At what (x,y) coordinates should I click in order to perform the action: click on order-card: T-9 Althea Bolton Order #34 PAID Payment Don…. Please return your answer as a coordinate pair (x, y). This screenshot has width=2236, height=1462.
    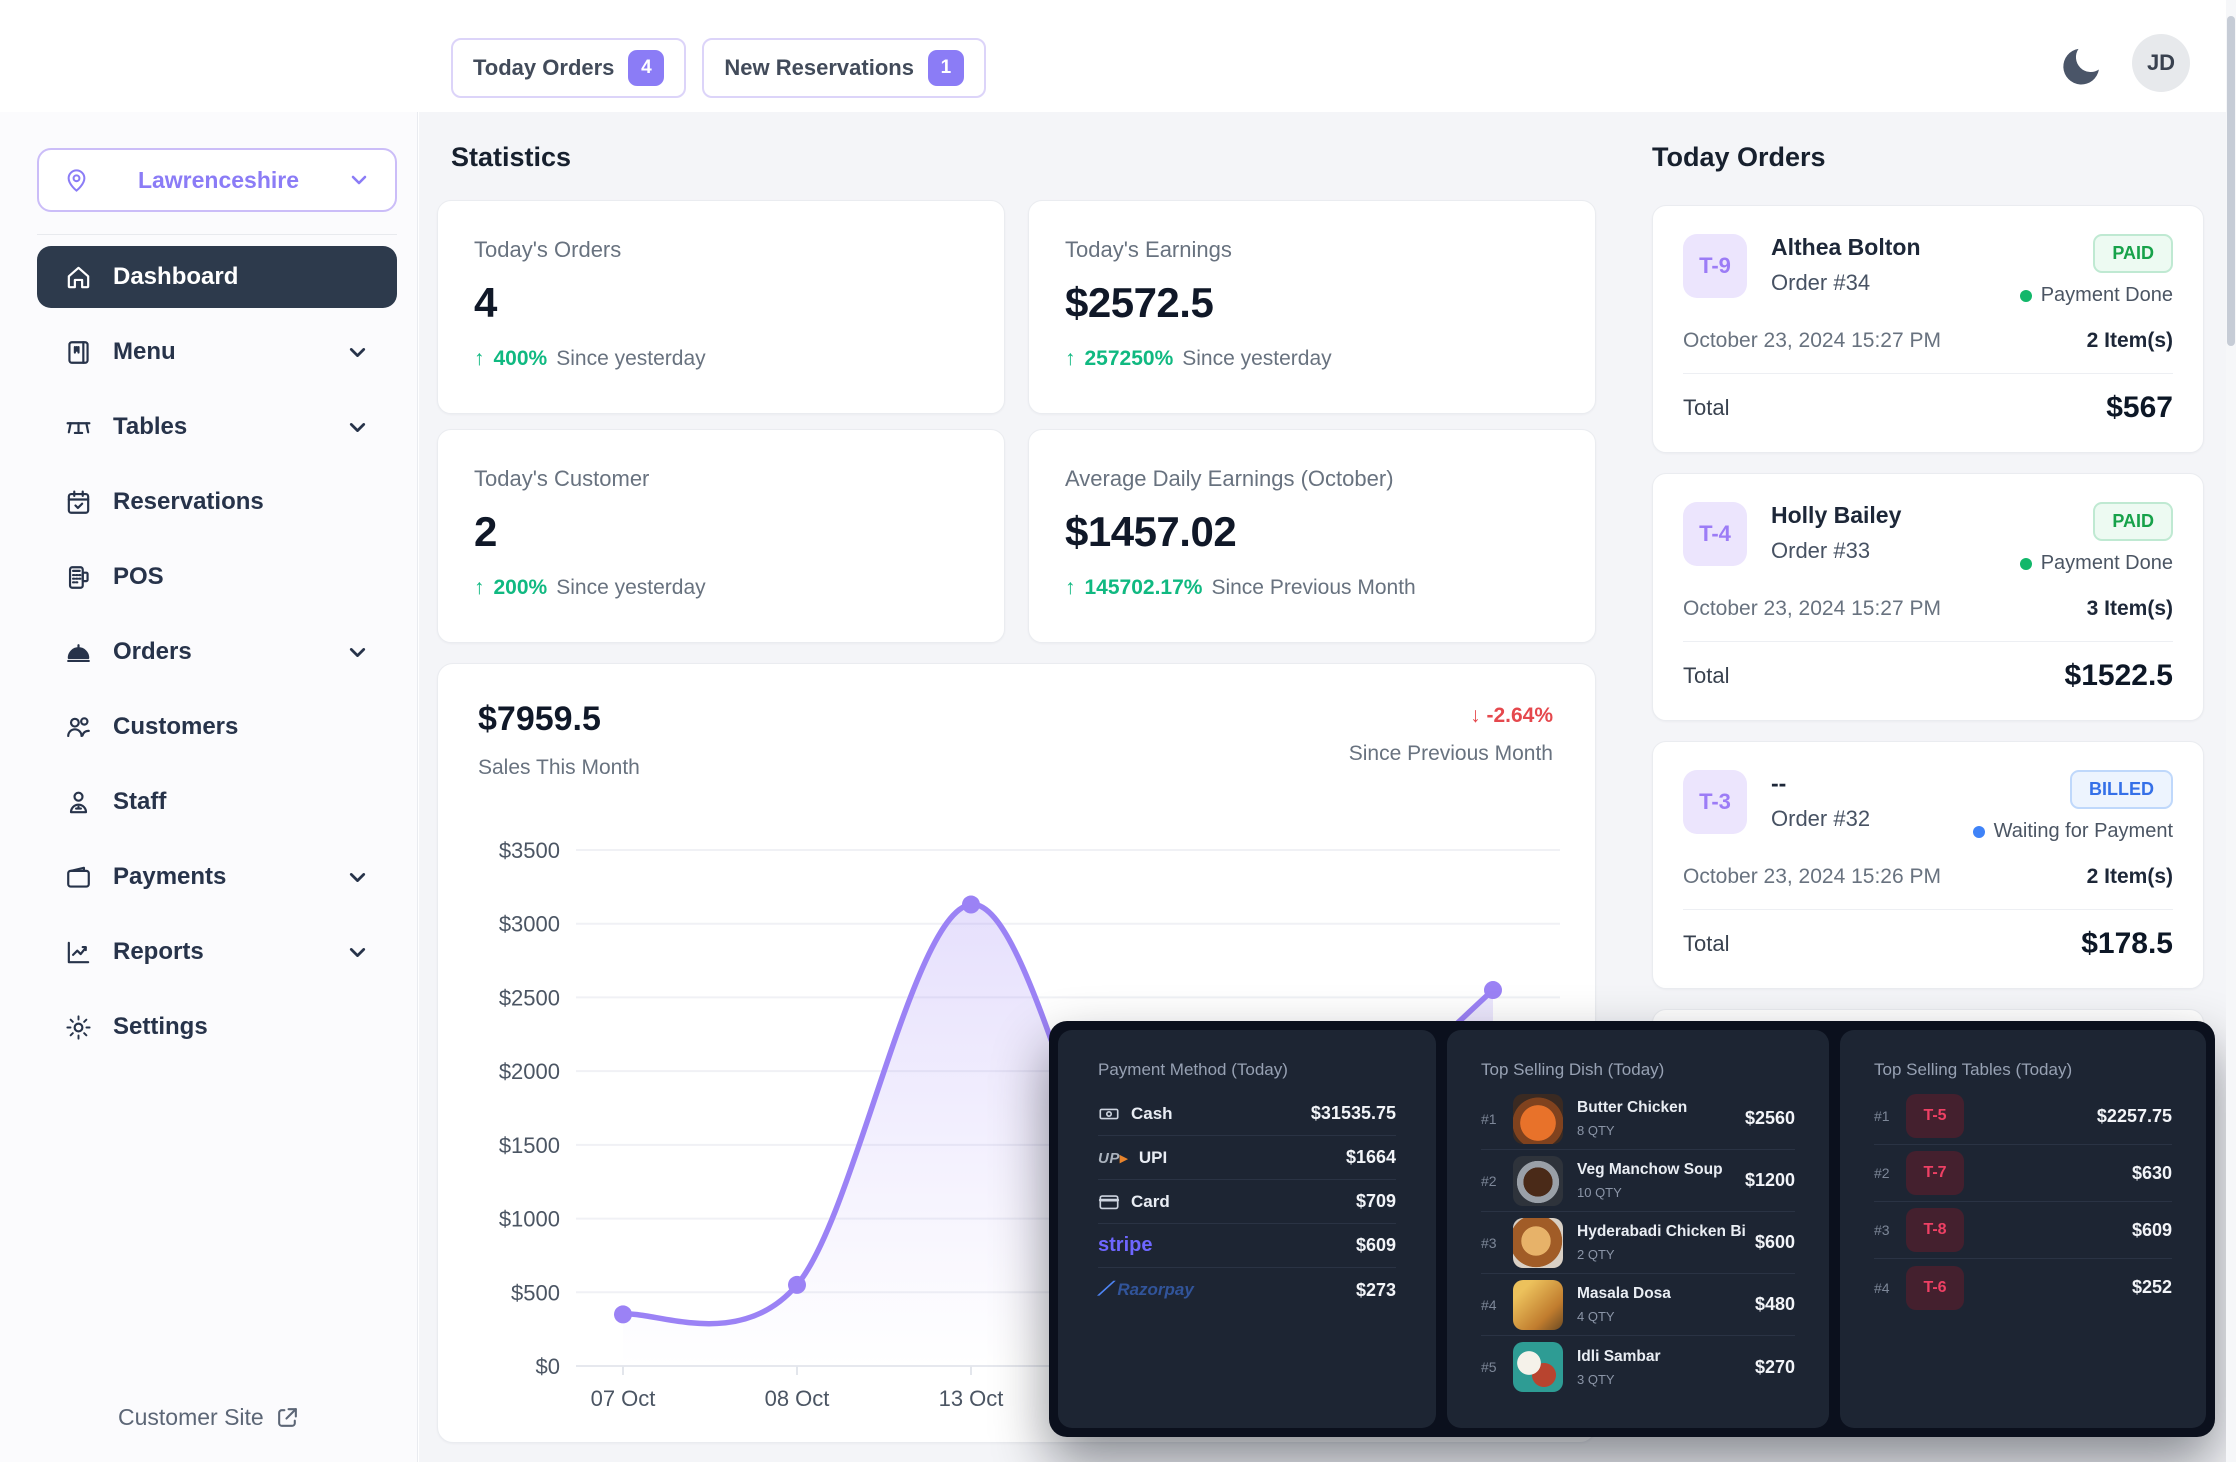
    Looking at the image, I should click on (1928, 329).